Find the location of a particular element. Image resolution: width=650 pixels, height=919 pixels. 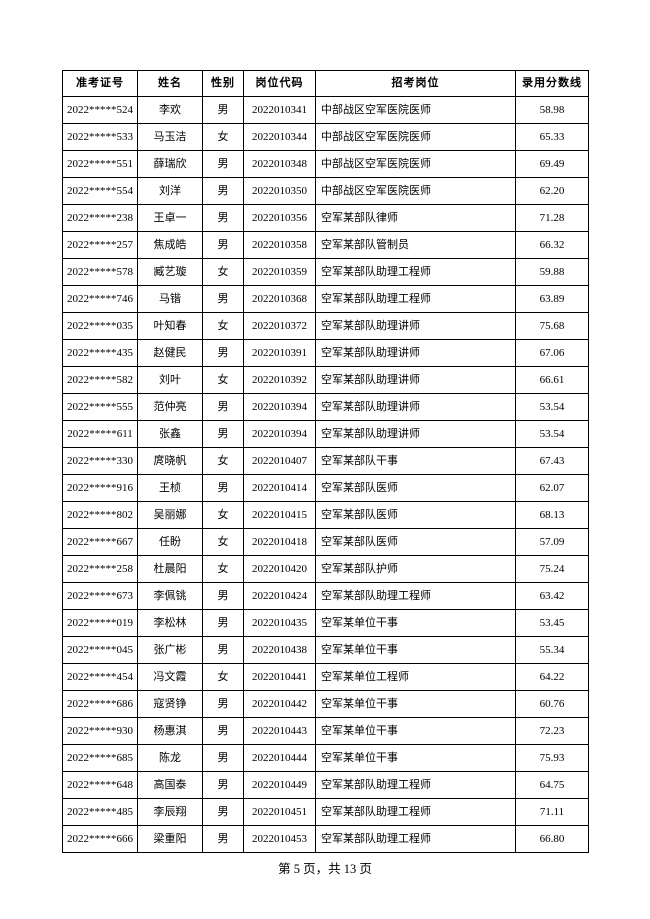

table-cell: 2022*****686 is located at coordinates (100, 704).